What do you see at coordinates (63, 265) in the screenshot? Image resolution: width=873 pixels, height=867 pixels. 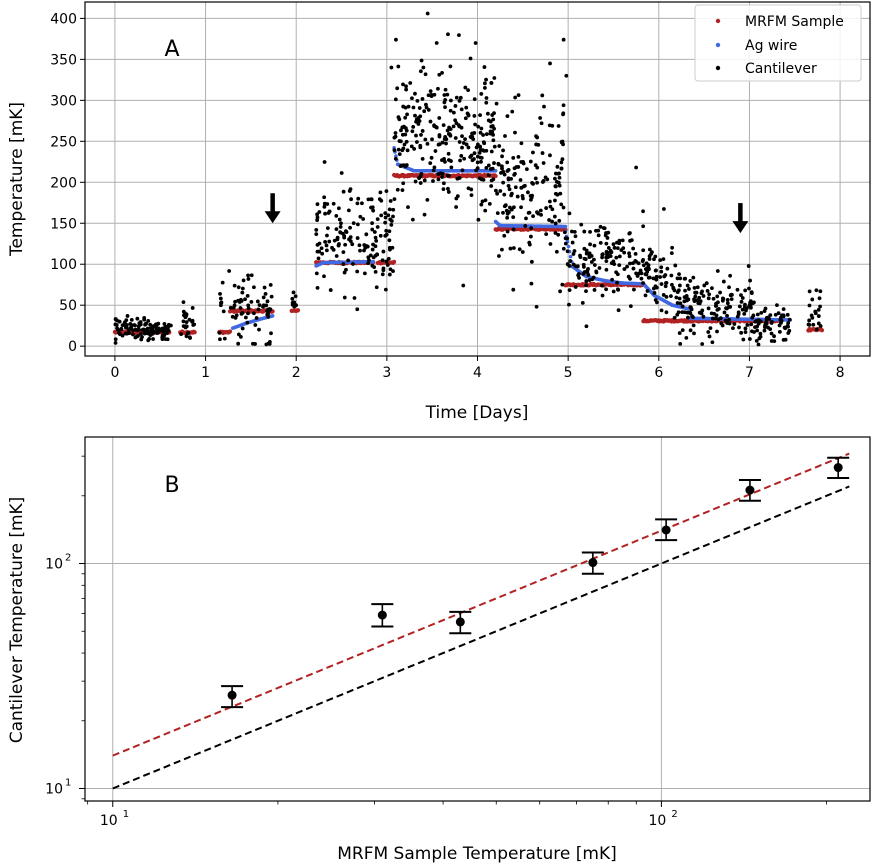 I see `panel-a-y-tick-label: 100` at bounding box center [63, 265].